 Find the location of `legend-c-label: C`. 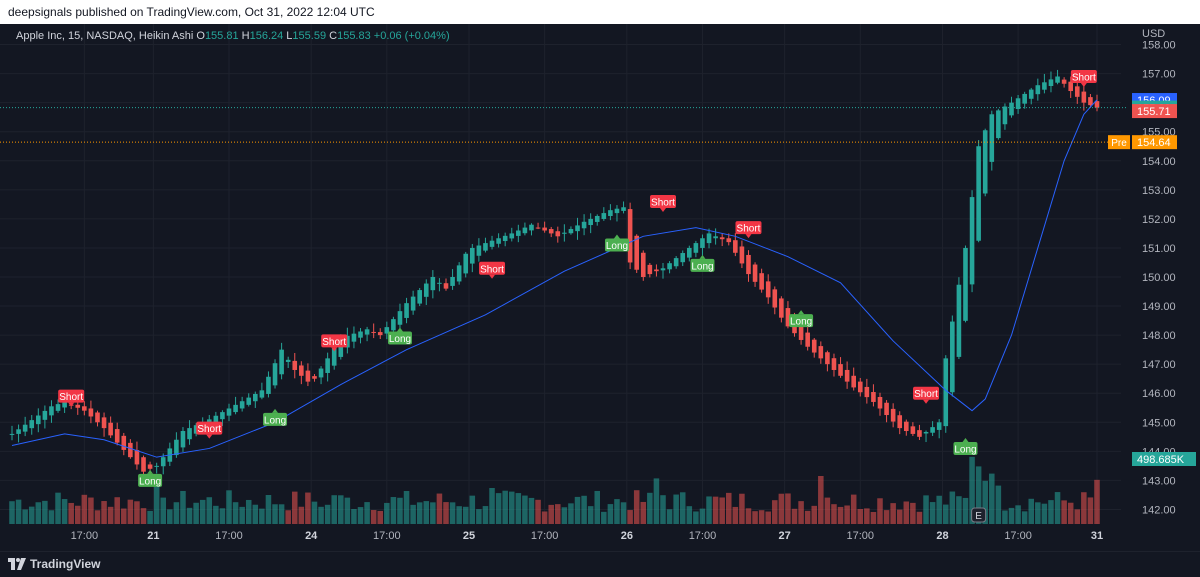

legend-c-label: C is located at coordinates (333, 36).